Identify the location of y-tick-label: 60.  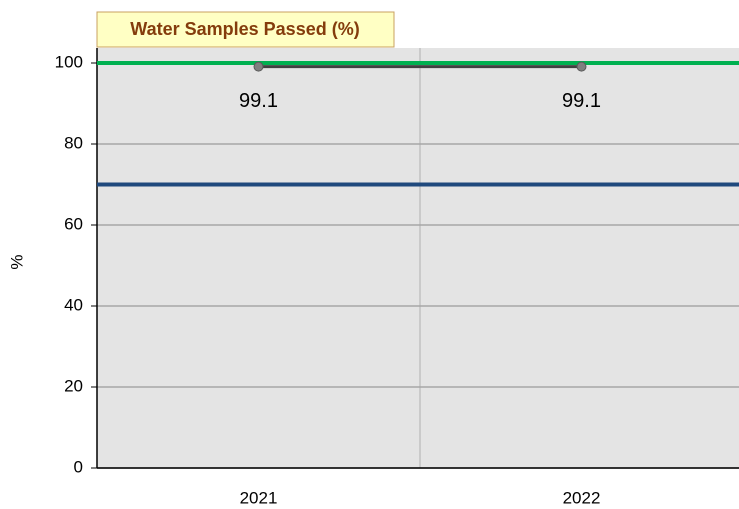
(73, 223).